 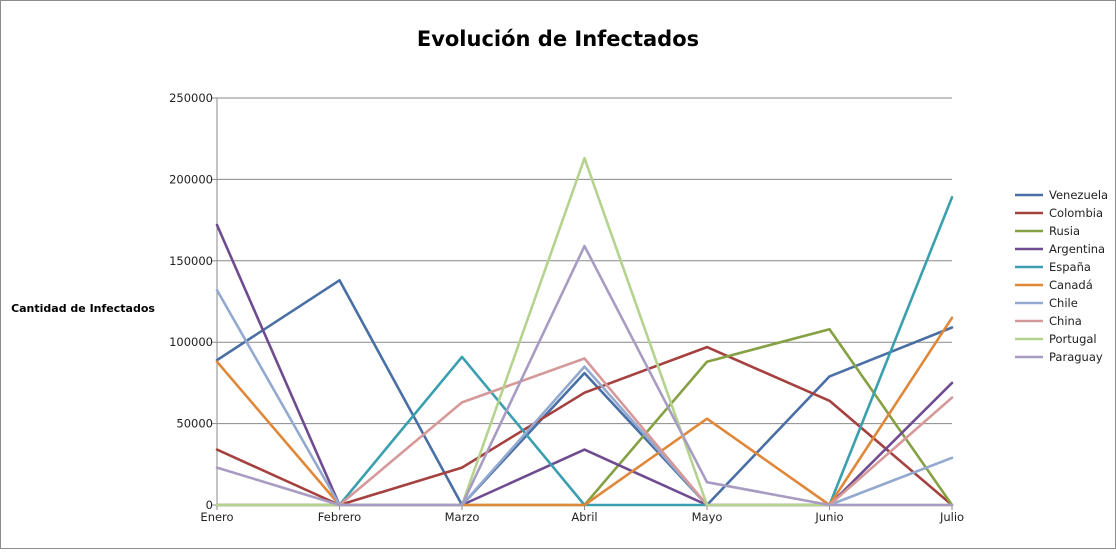 What do you see at coordinates (1078, 195) in the screenshot?
I see `legend-label-0: Venezuela` at bounding box center [1078, 195].